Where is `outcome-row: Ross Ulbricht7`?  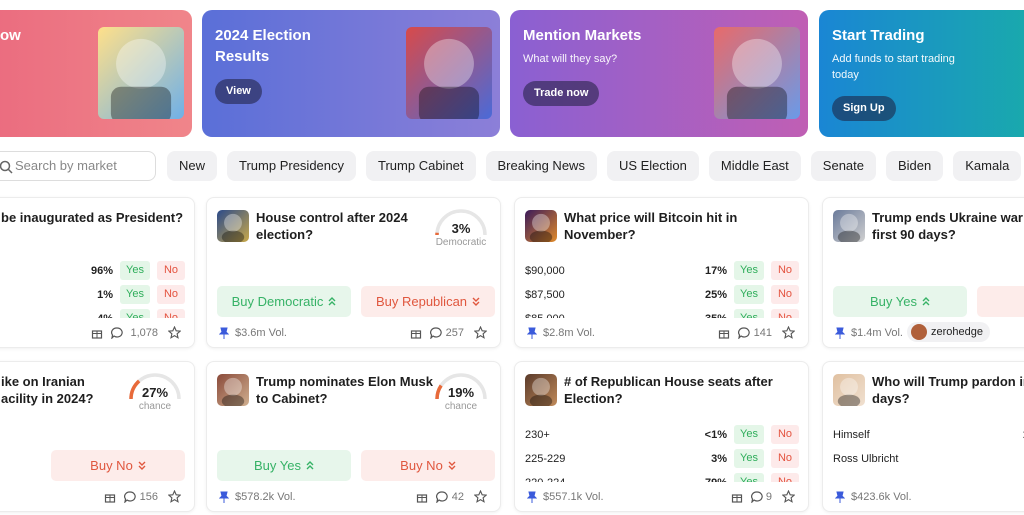
outcome-row: Ross Ulbricht7 is located at coordinates (923, 460).